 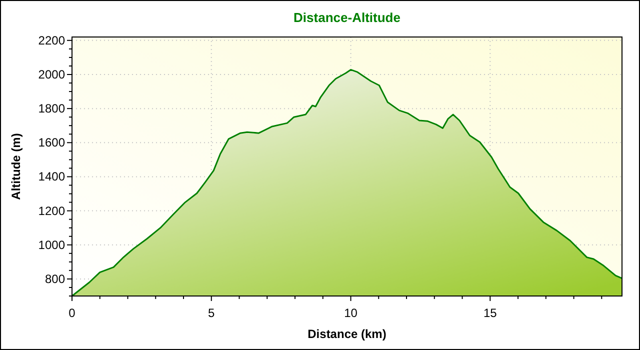 What do you see at coordinates (347, 334) in the screenshot?
I see `x-axis-title: Distance (km)` at bounding box center [347, 334].